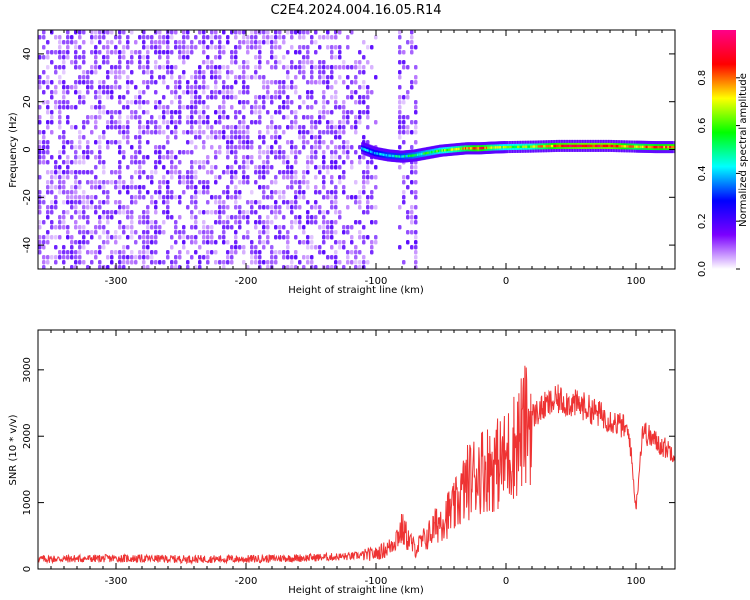 The height and width of the screenshot is (600, 750). What do you see at coordinates (542, 146) in the screenshot?
I see `heatmap-signal-core` at bounding box center [542, 146].